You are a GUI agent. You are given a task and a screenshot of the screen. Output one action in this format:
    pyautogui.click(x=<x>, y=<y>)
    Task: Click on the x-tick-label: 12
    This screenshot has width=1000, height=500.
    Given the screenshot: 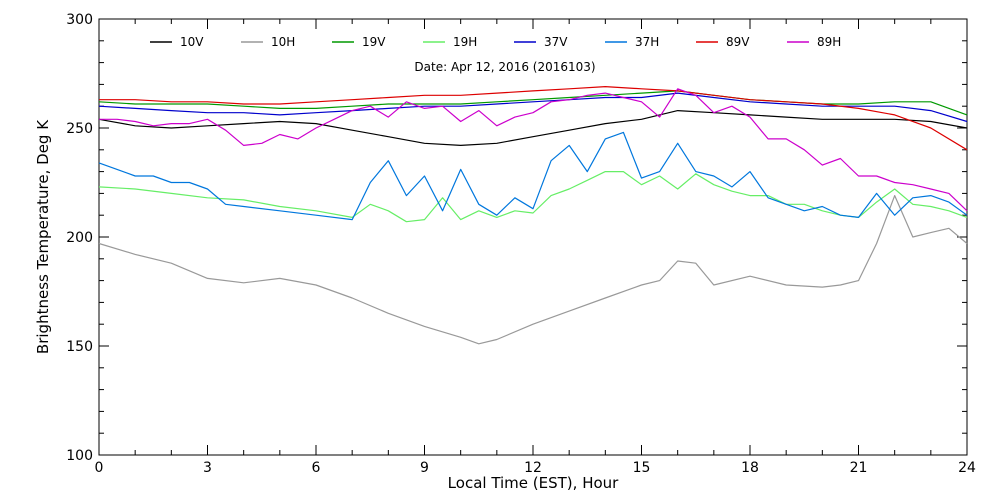 What is the action you would take?
    pyautogui.click(x=533, y=468)
    